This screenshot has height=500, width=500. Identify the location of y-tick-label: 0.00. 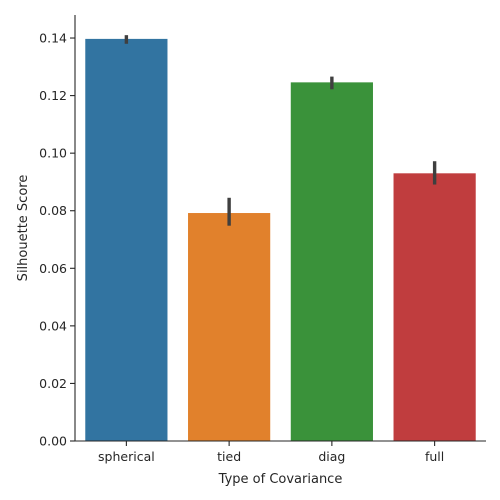
(53, 441).